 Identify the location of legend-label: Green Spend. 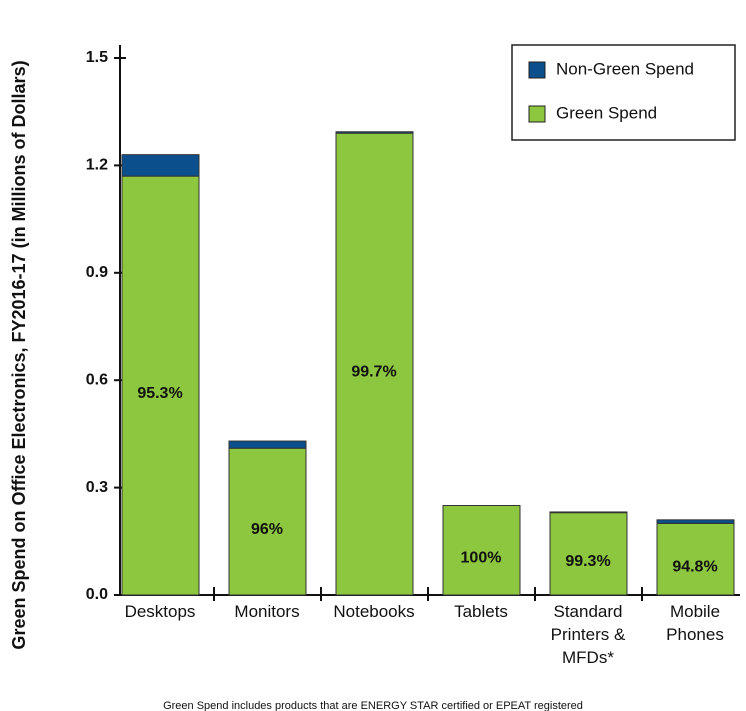
(606, 112).